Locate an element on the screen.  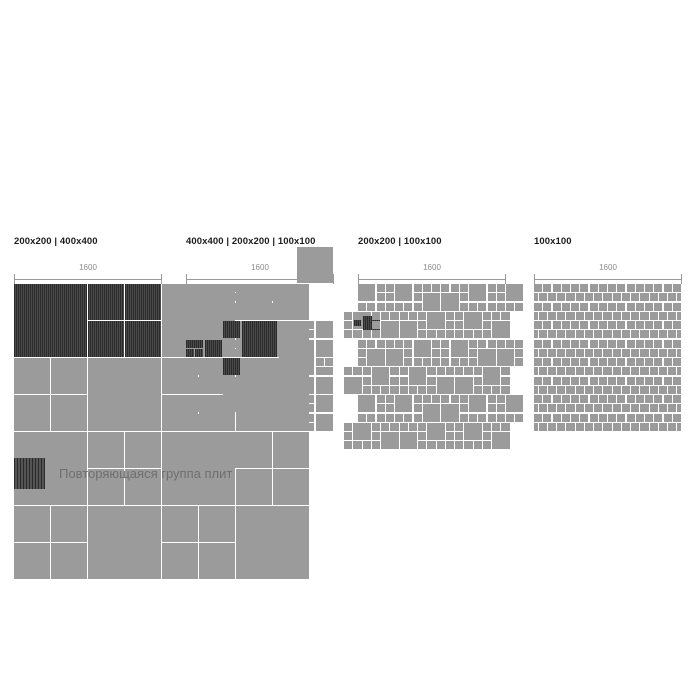
dimension-label: 1600 is located at coordinates (432, 267).